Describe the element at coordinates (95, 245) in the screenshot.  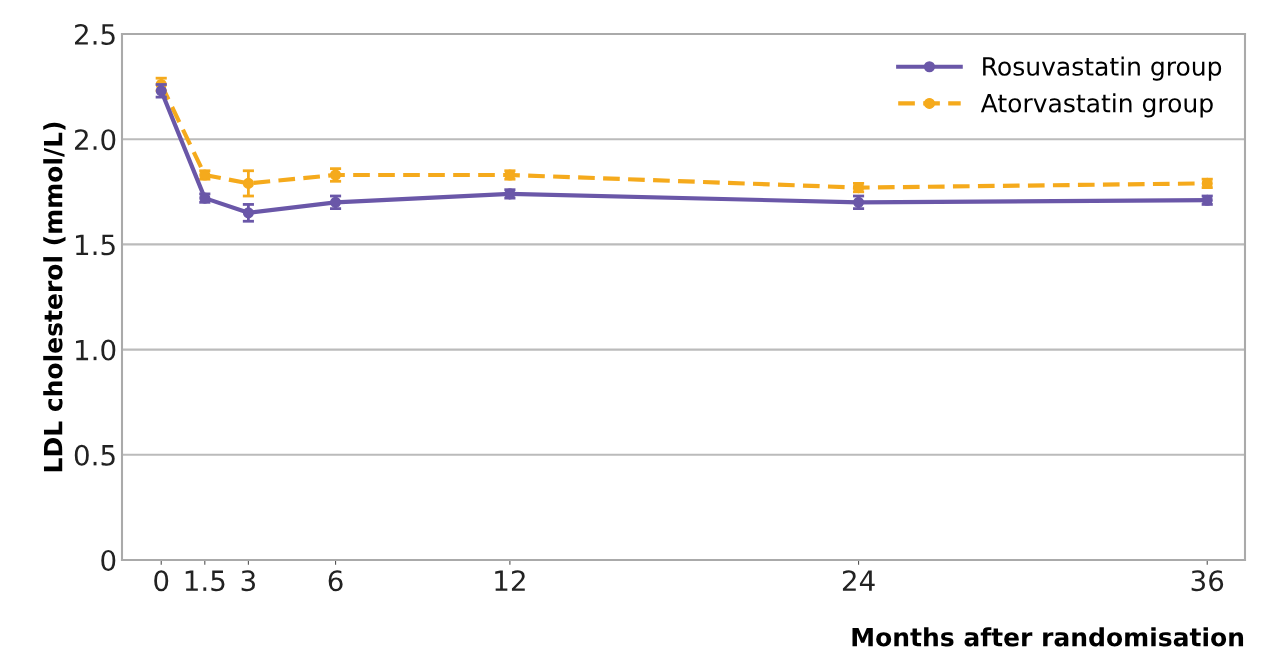
I see `y-tick-label: 1.5` at that location.